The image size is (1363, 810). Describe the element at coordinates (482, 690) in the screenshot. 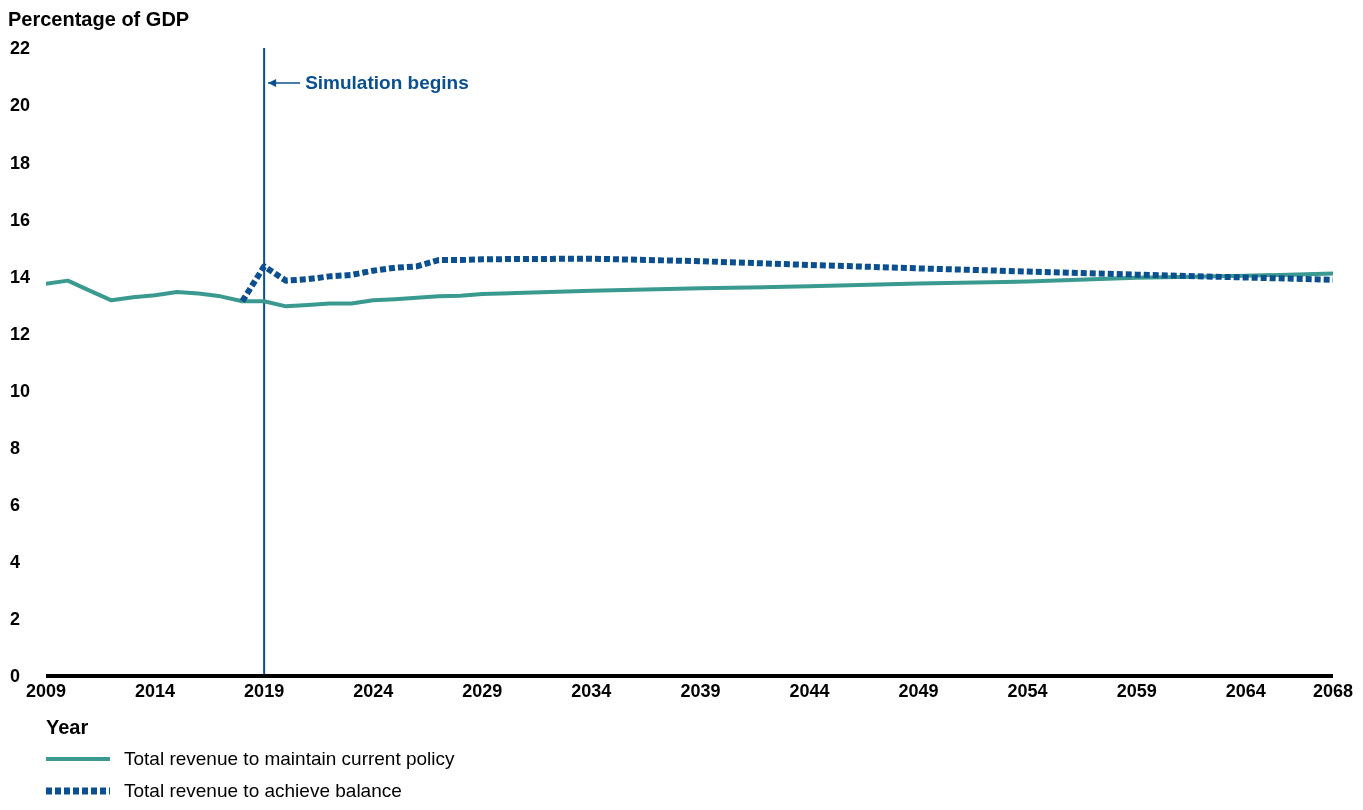

I see `x-tick-label: 2029` at that location.